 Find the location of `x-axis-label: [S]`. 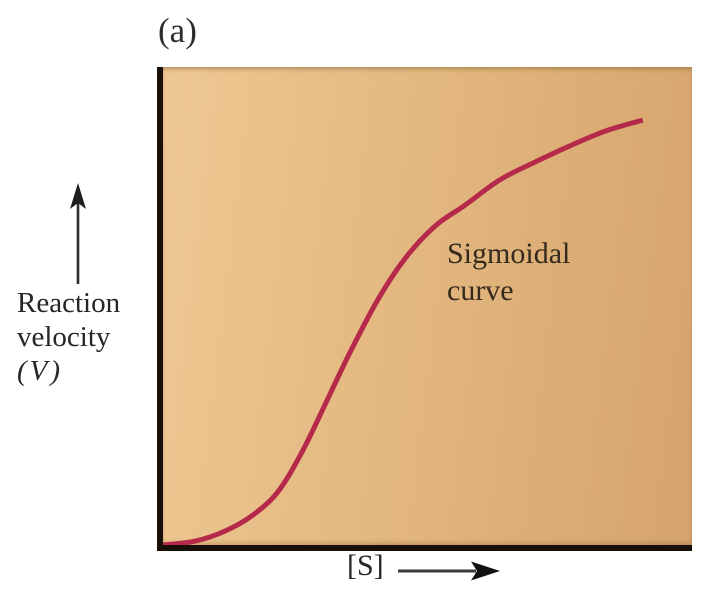

x-axis-label: [S] is located at coordinates (365, 565).